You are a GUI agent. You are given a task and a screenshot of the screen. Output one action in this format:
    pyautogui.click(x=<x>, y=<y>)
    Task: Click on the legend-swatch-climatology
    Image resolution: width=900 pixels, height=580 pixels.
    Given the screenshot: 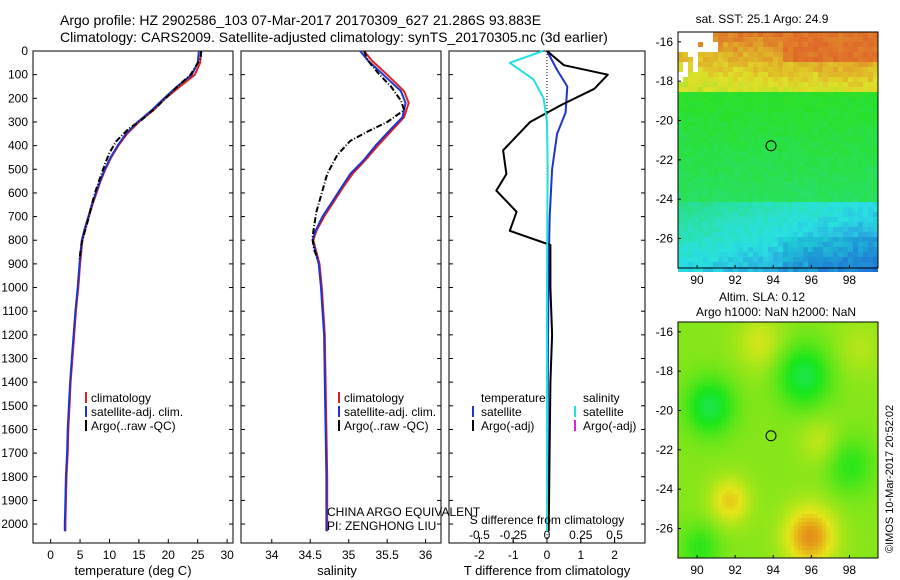 What is the action you would take?
    pyautogui.click(x=339, y=397)
    